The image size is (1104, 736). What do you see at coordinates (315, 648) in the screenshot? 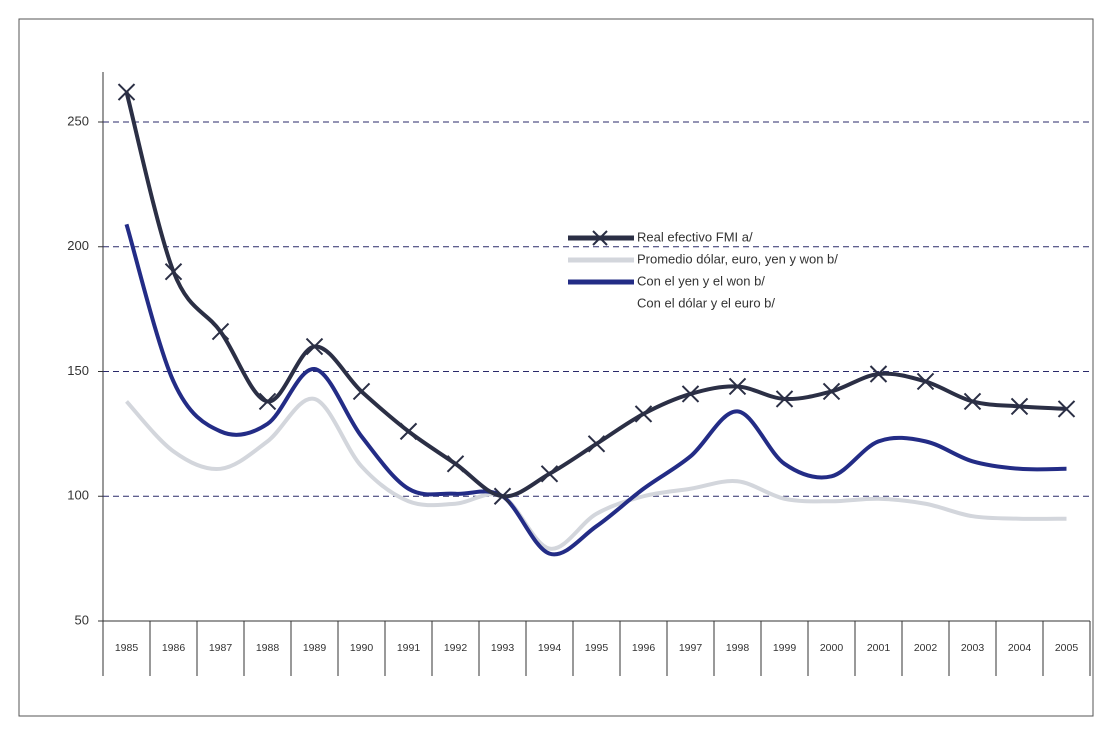
I see `x-tick-label: 1989` at bounding box center [315, 648].